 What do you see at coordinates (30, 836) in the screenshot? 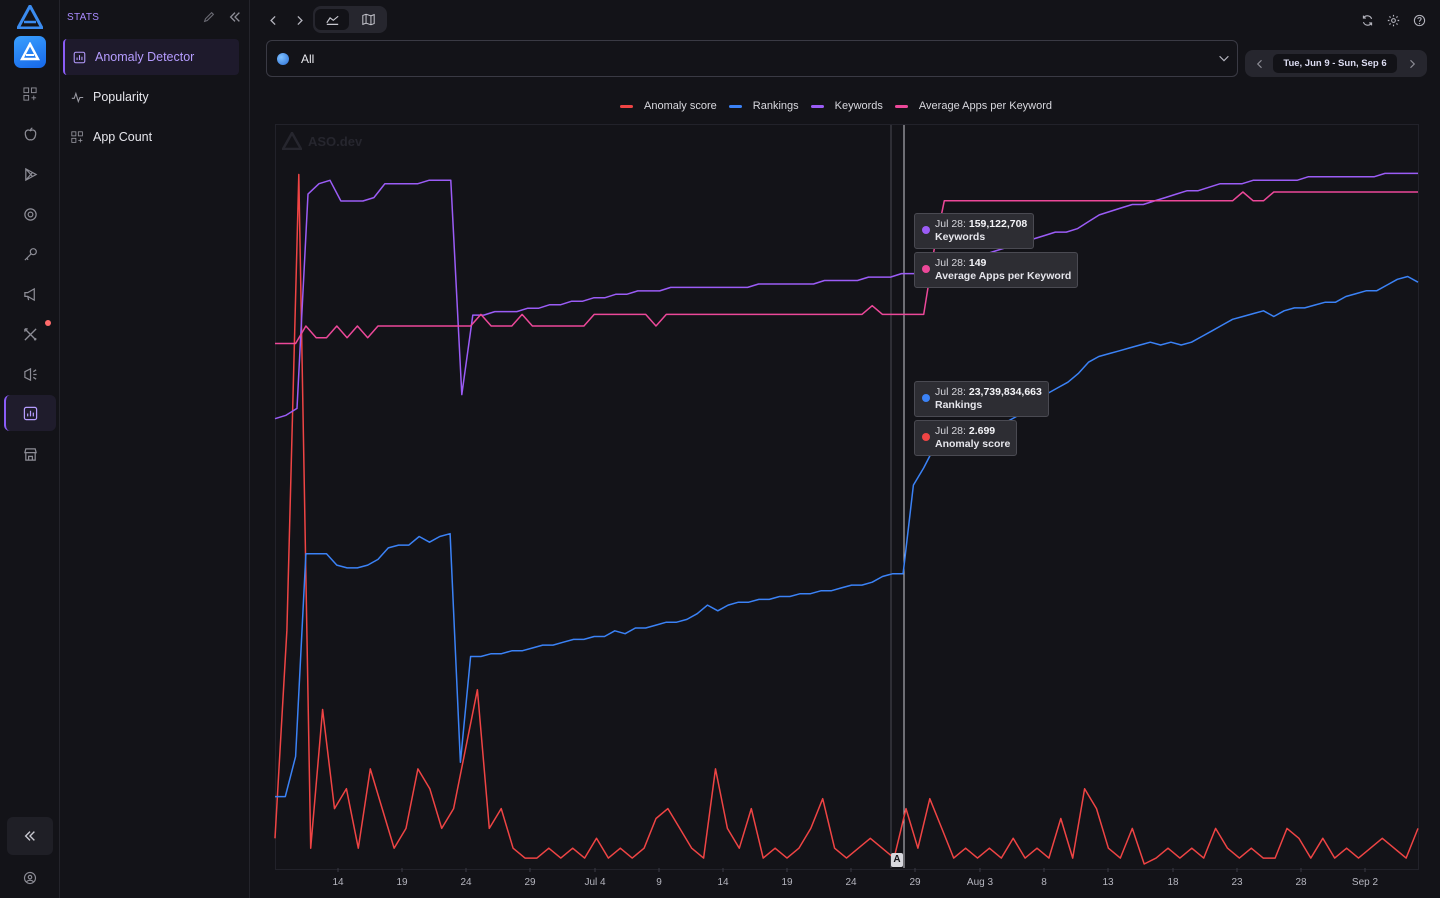
I see `double-chevron-left-icon` at bounding box center [30, 836].